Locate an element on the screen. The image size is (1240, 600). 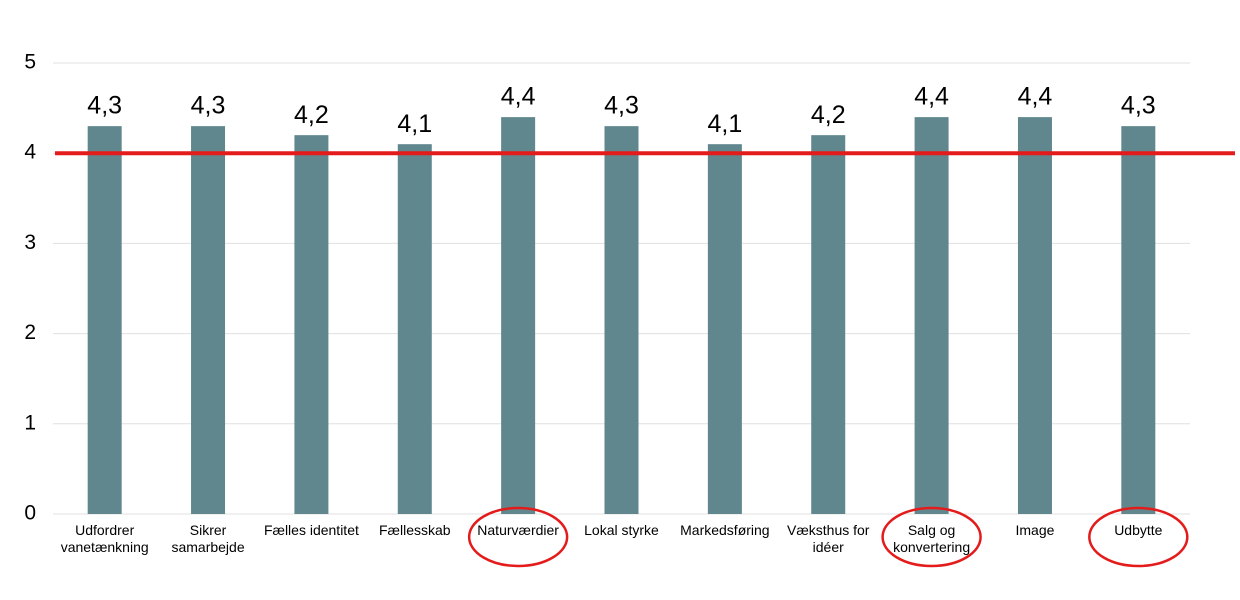
x-tick-label: Lokal styrke is located at coordinates (621, 530).